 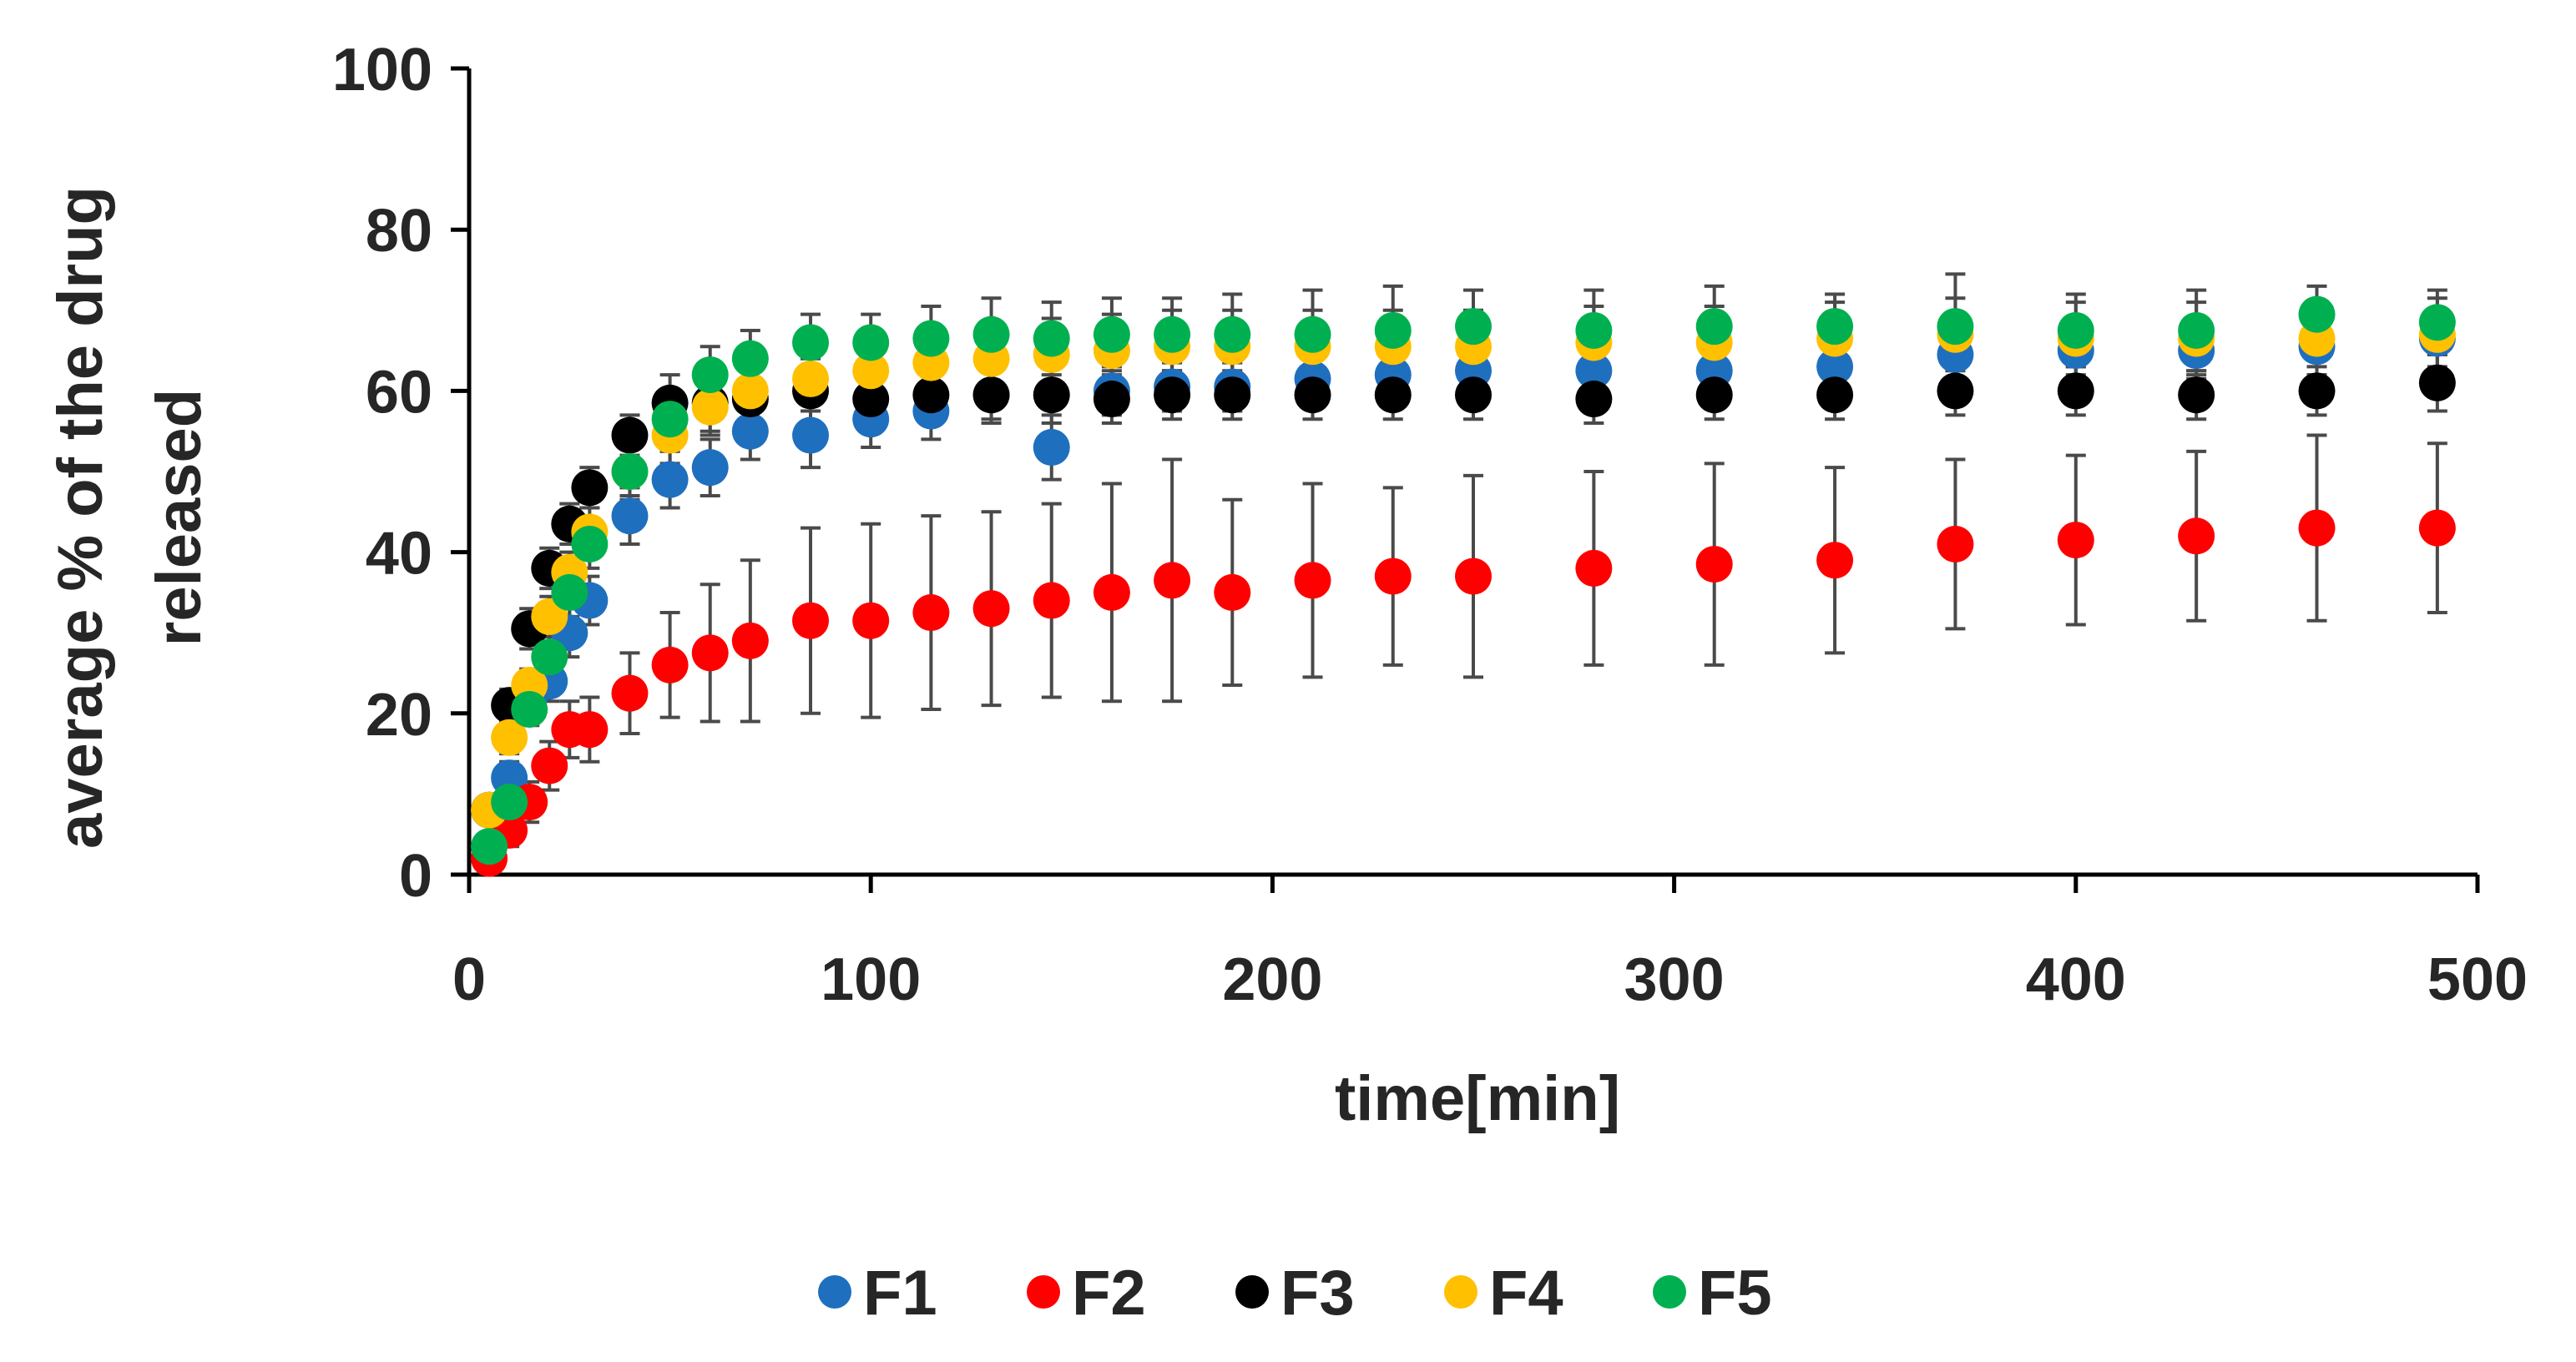 What do you see at coordinates (130, 517) in the screenshot?
I see `y-axis-title: average % of the drug released` at bounding box center [130, 517].